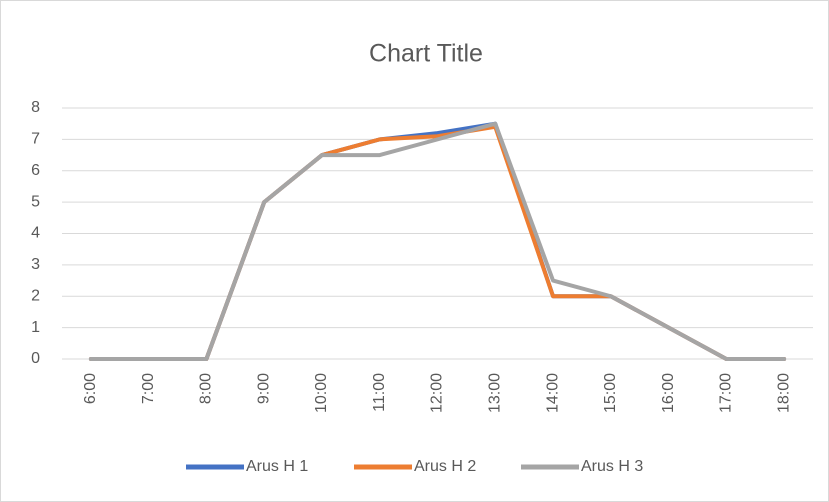 The height and width of the screenshot is (502, 829). I want to click on legend-label: Arus H 3, so click(612, 466).